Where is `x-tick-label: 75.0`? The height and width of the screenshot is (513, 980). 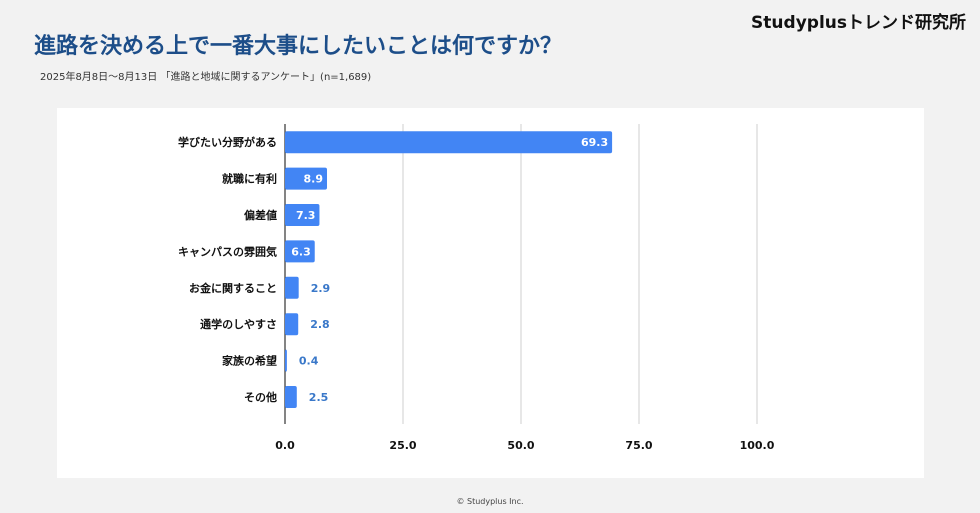 x-tick-label: 75.0 is located at coordinates (638, 445).